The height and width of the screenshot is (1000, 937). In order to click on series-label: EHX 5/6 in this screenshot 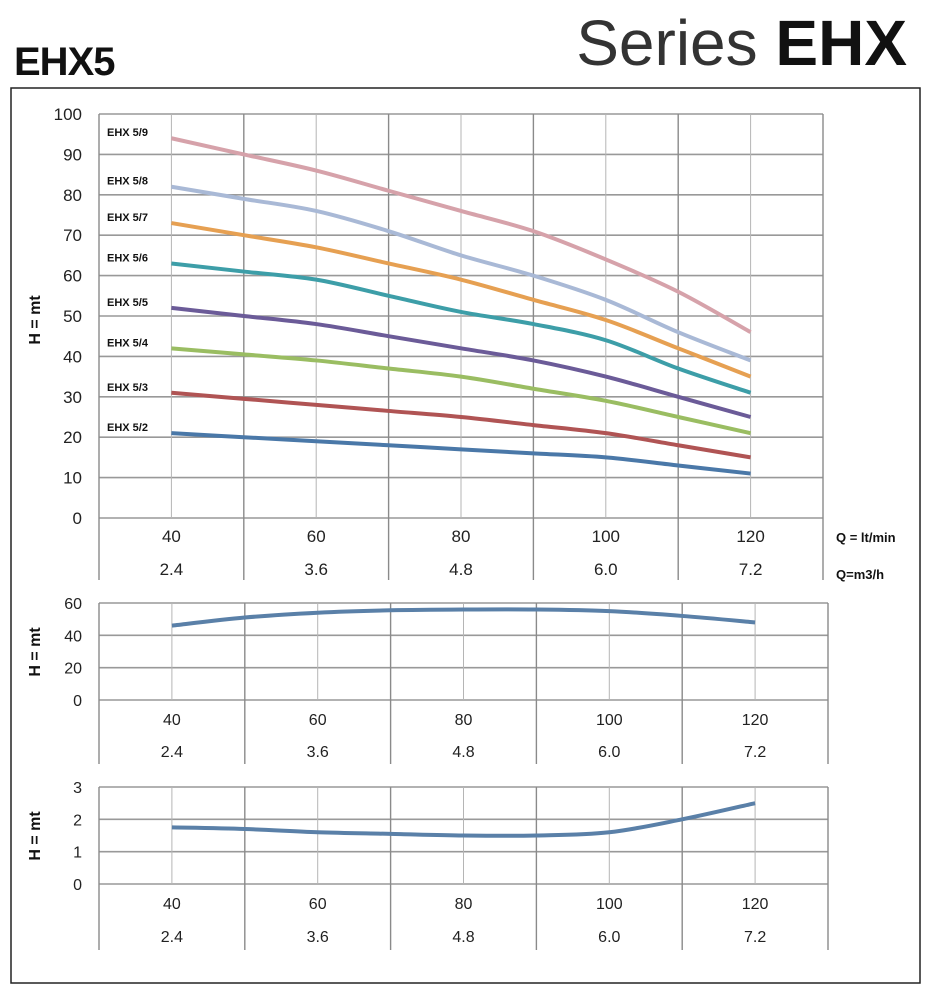, I will do `click(127, 258)`.